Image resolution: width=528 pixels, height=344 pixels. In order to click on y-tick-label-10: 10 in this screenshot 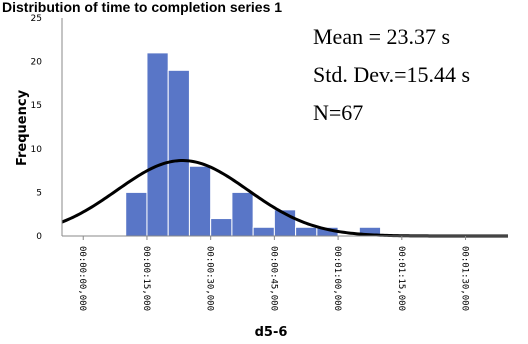, I will do `click(37, 150)`.